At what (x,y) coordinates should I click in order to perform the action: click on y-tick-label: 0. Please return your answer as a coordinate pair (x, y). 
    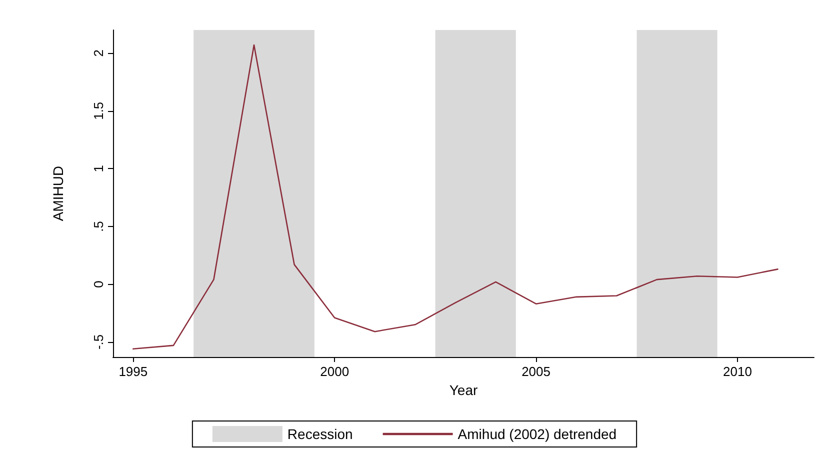
    Looking at the image, I should click on (98, 284).